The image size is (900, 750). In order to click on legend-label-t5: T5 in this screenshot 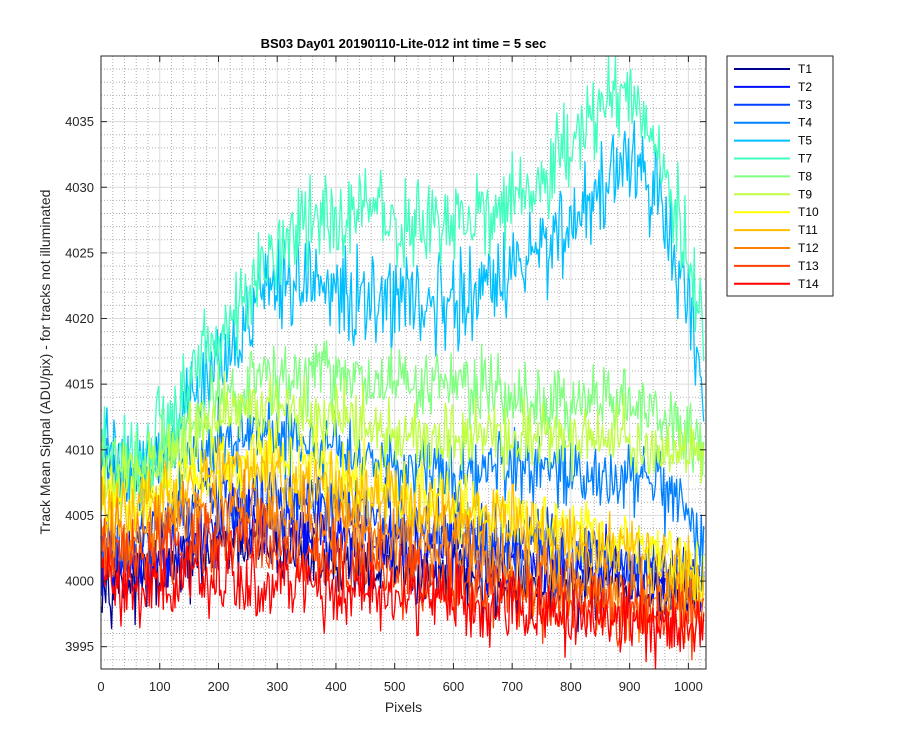, I will do `click(805, 141)`.